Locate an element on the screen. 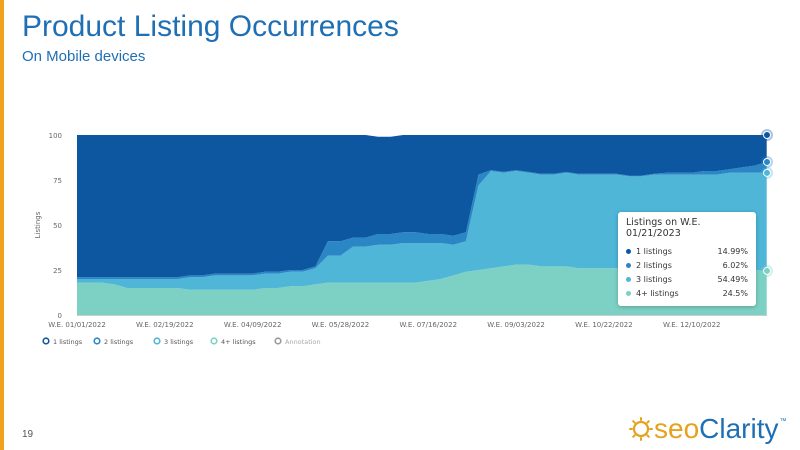 This screenshot has width=800, height=450. logo-trademark: ™ is located at coordinates (783, 421).